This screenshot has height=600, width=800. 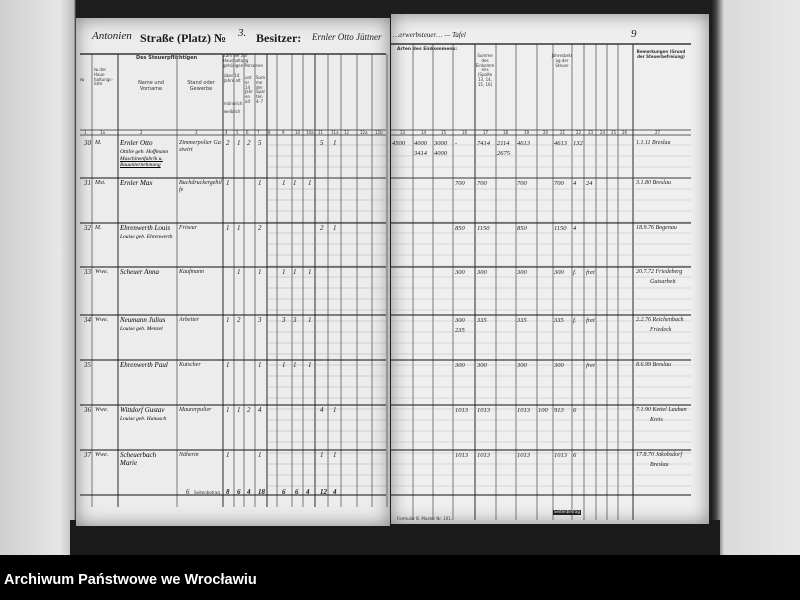 What do you see at coordinates (656, 420) in the screenshot?
I see `remark-line2: Kreis` at bounding box center [656, 420].